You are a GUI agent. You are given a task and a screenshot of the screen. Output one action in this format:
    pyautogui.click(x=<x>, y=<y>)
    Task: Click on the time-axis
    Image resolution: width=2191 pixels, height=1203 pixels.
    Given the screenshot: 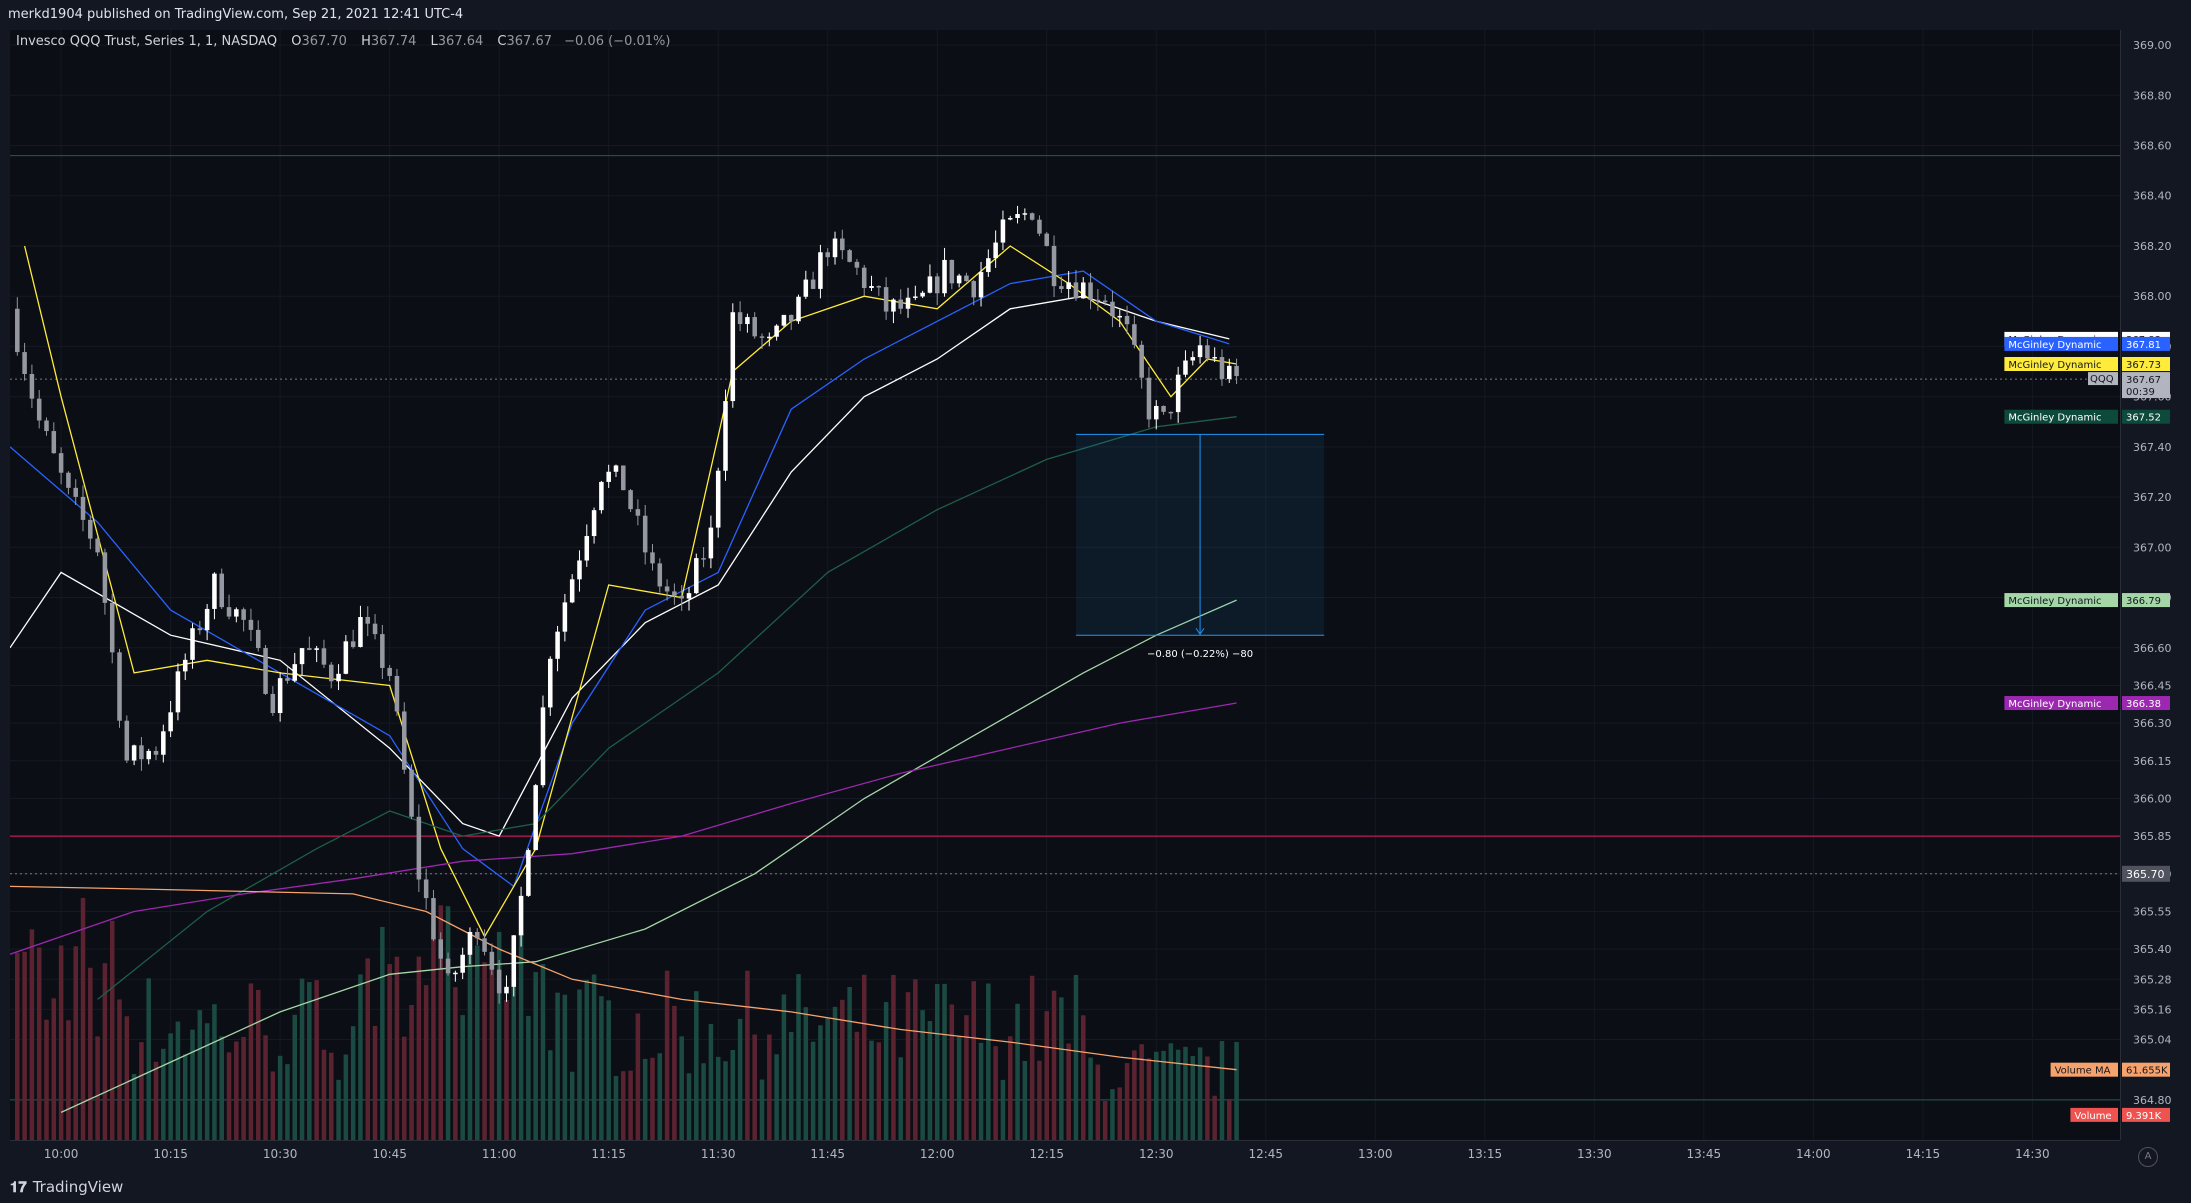 What is the action you would take?
    pyautogui.click(x=1065, y=1155)
    